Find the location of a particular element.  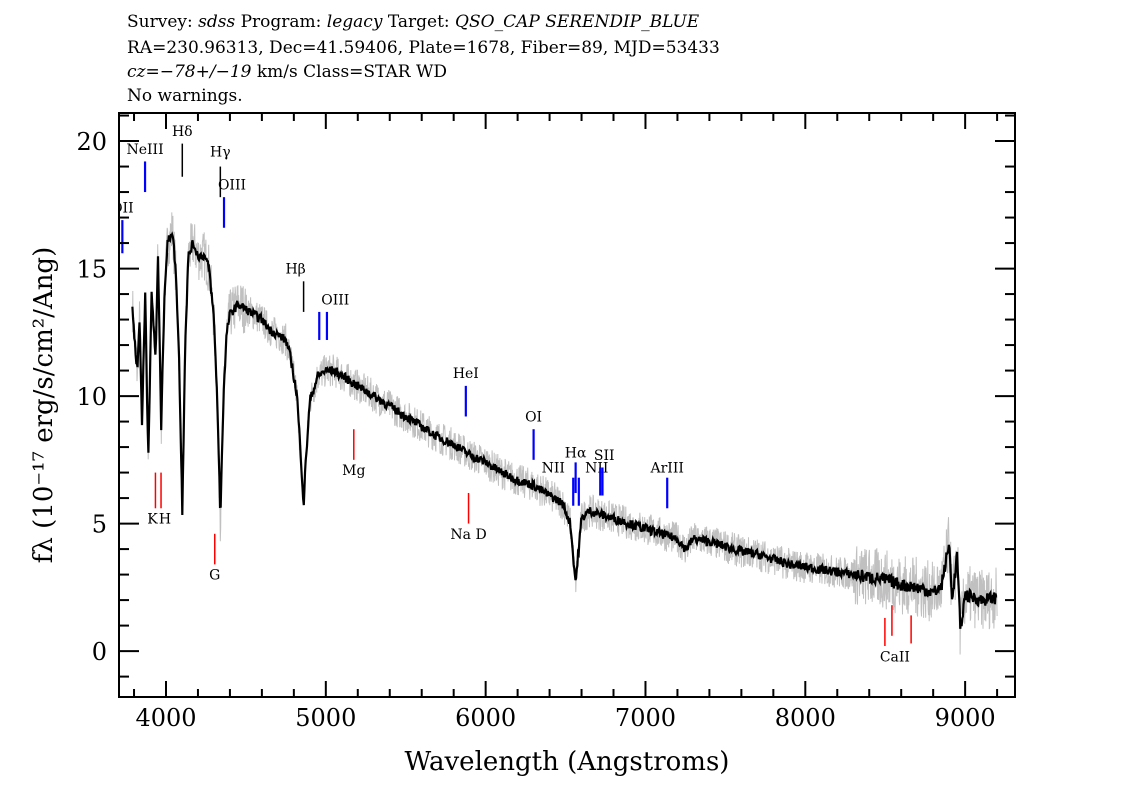

program-label: Program: is located at coordinates (281, 22).